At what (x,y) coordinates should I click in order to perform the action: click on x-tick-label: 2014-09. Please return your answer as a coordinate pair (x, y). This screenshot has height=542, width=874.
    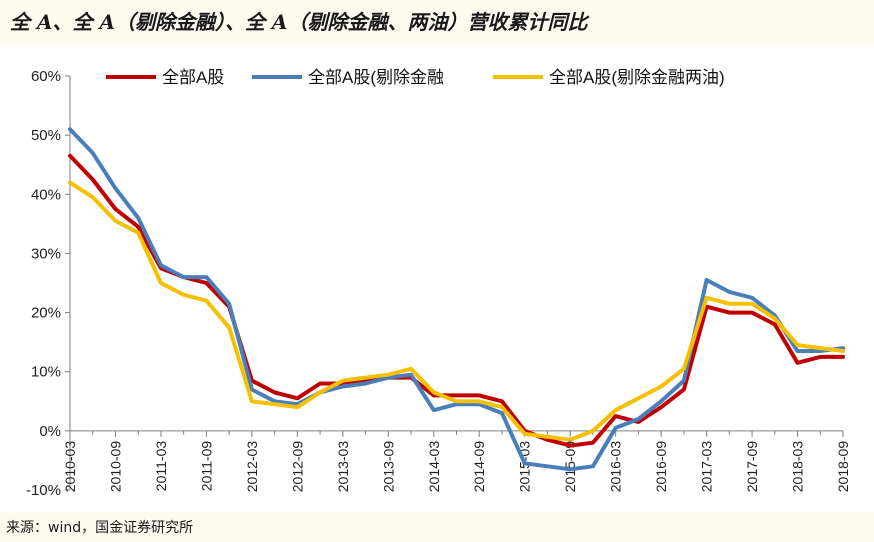
    Looking at the image, I should click on (479, 467).